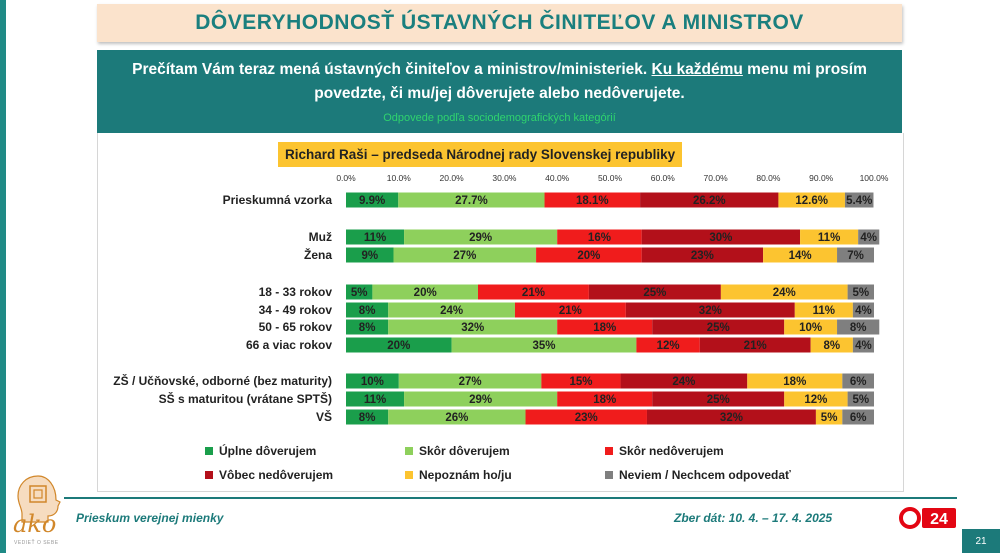 Image resolution: width=1000 pixels, height=553 pixels. I want to click on category-label: Prieskumná vzorka, so click(278, 200).